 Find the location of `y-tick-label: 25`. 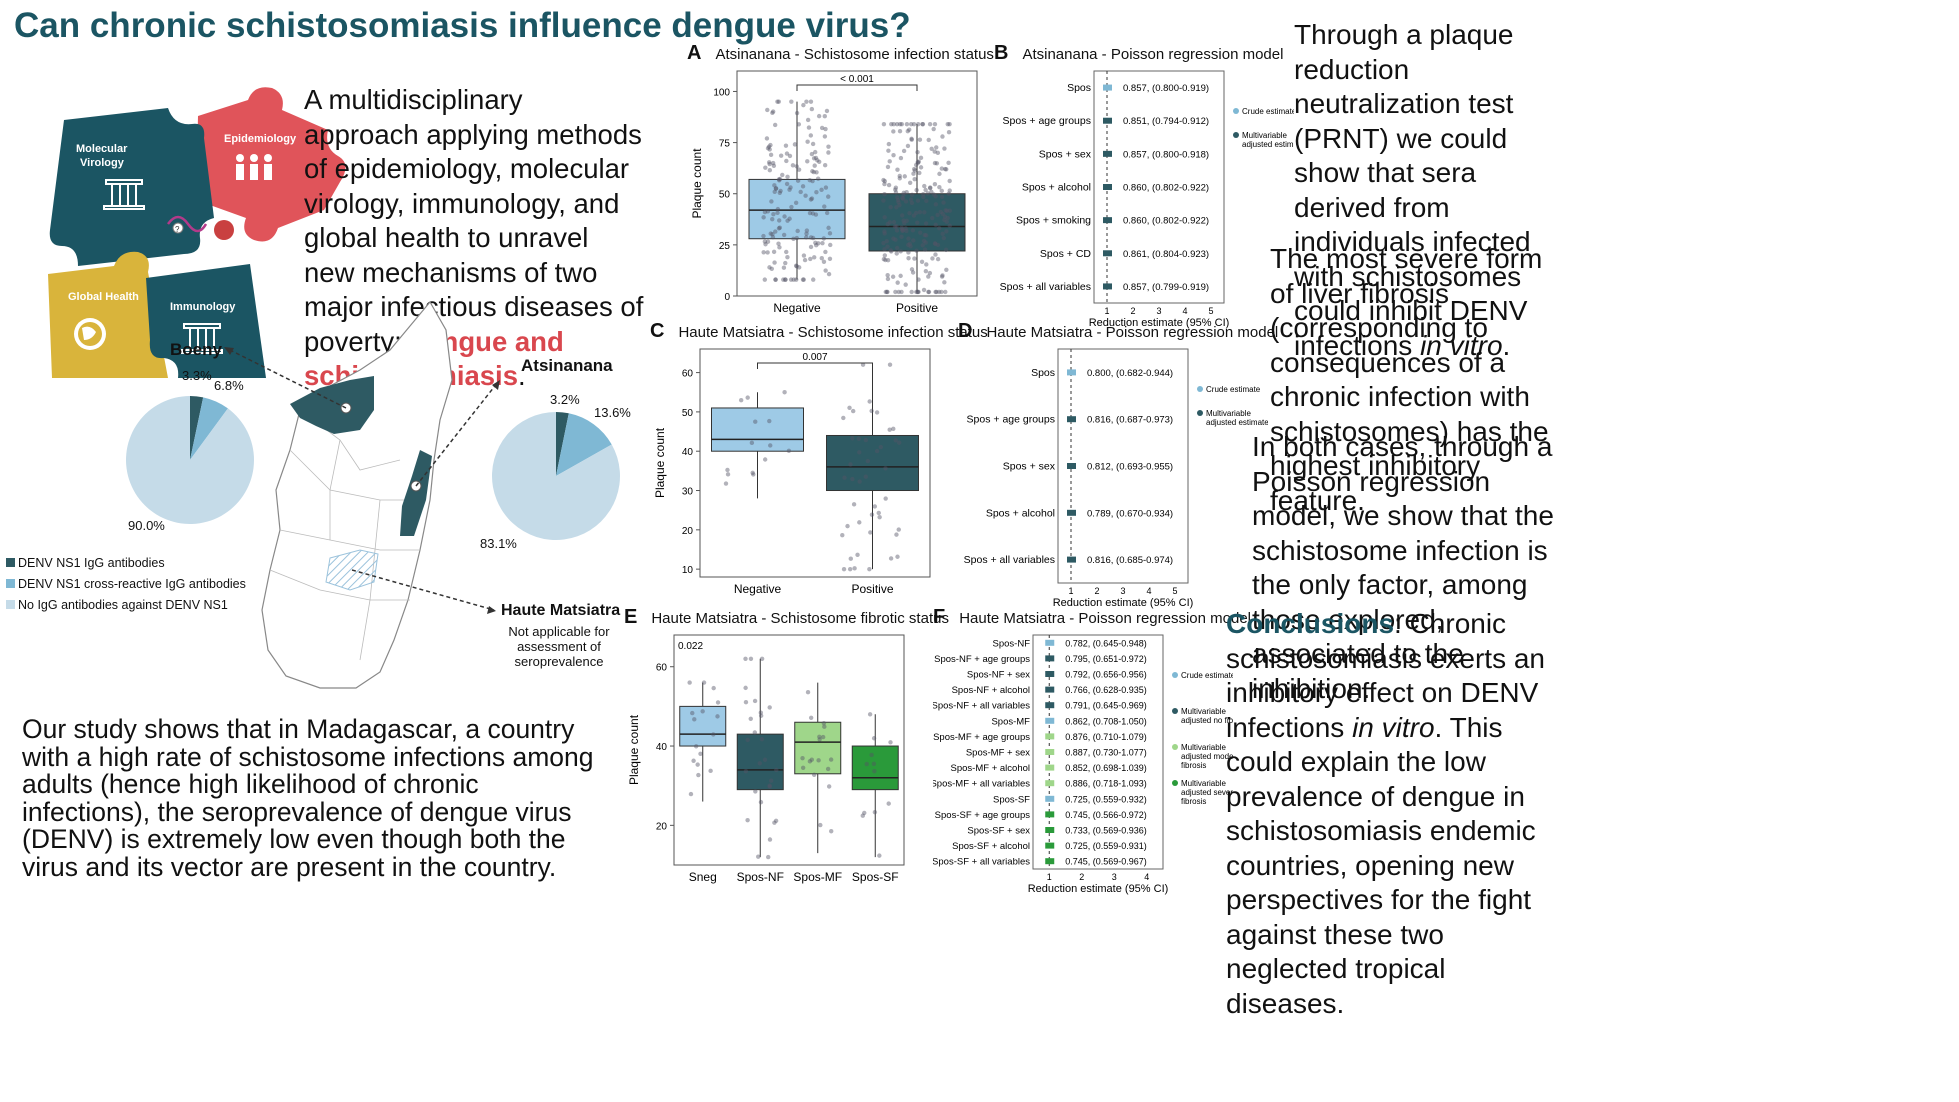

y-tick-label: 25 is located at coordinates (725, 246).